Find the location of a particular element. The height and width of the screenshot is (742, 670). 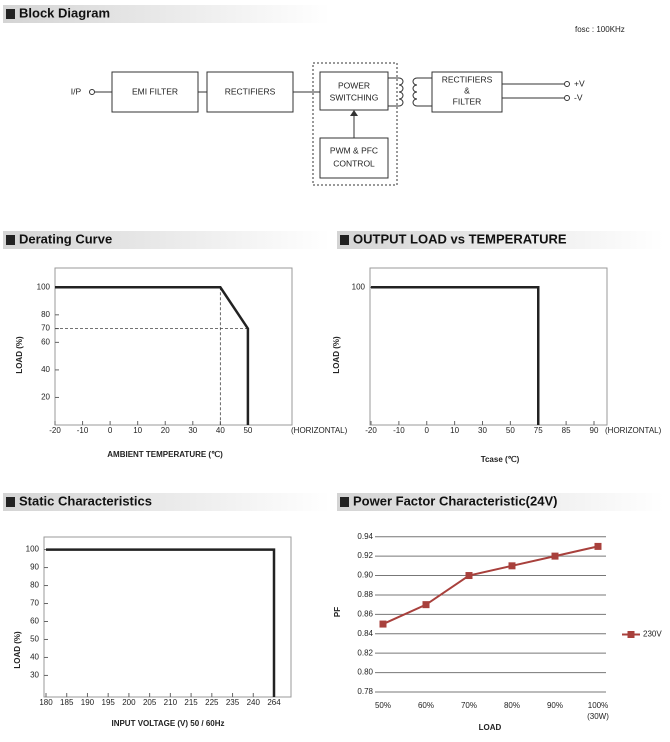

x-tick-label: 190 is located at coordinates (88, 702).